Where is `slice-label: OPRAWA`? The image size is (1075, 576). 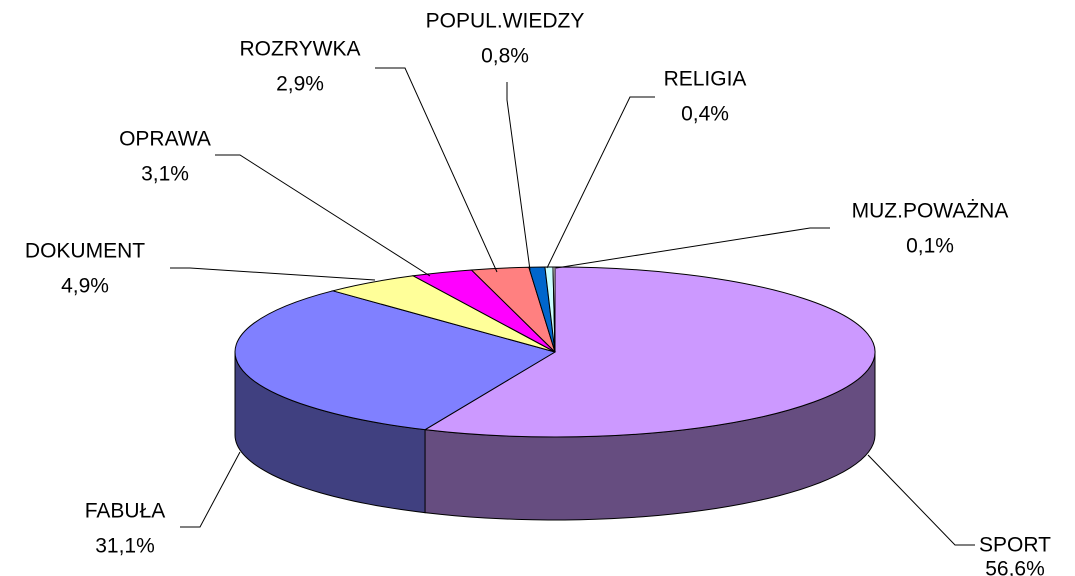
slice-label: OPRAWA is located at coordinates (165, 139).